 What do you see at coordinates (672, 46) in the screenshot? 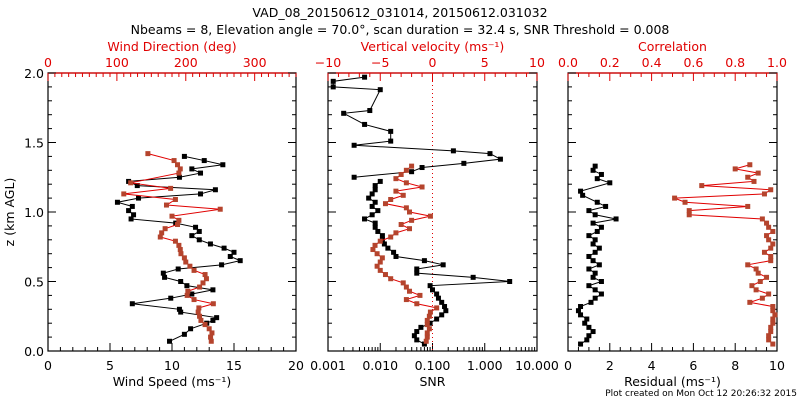
I see `top-axis-label: Correlation` at bounding box center [672, 46].